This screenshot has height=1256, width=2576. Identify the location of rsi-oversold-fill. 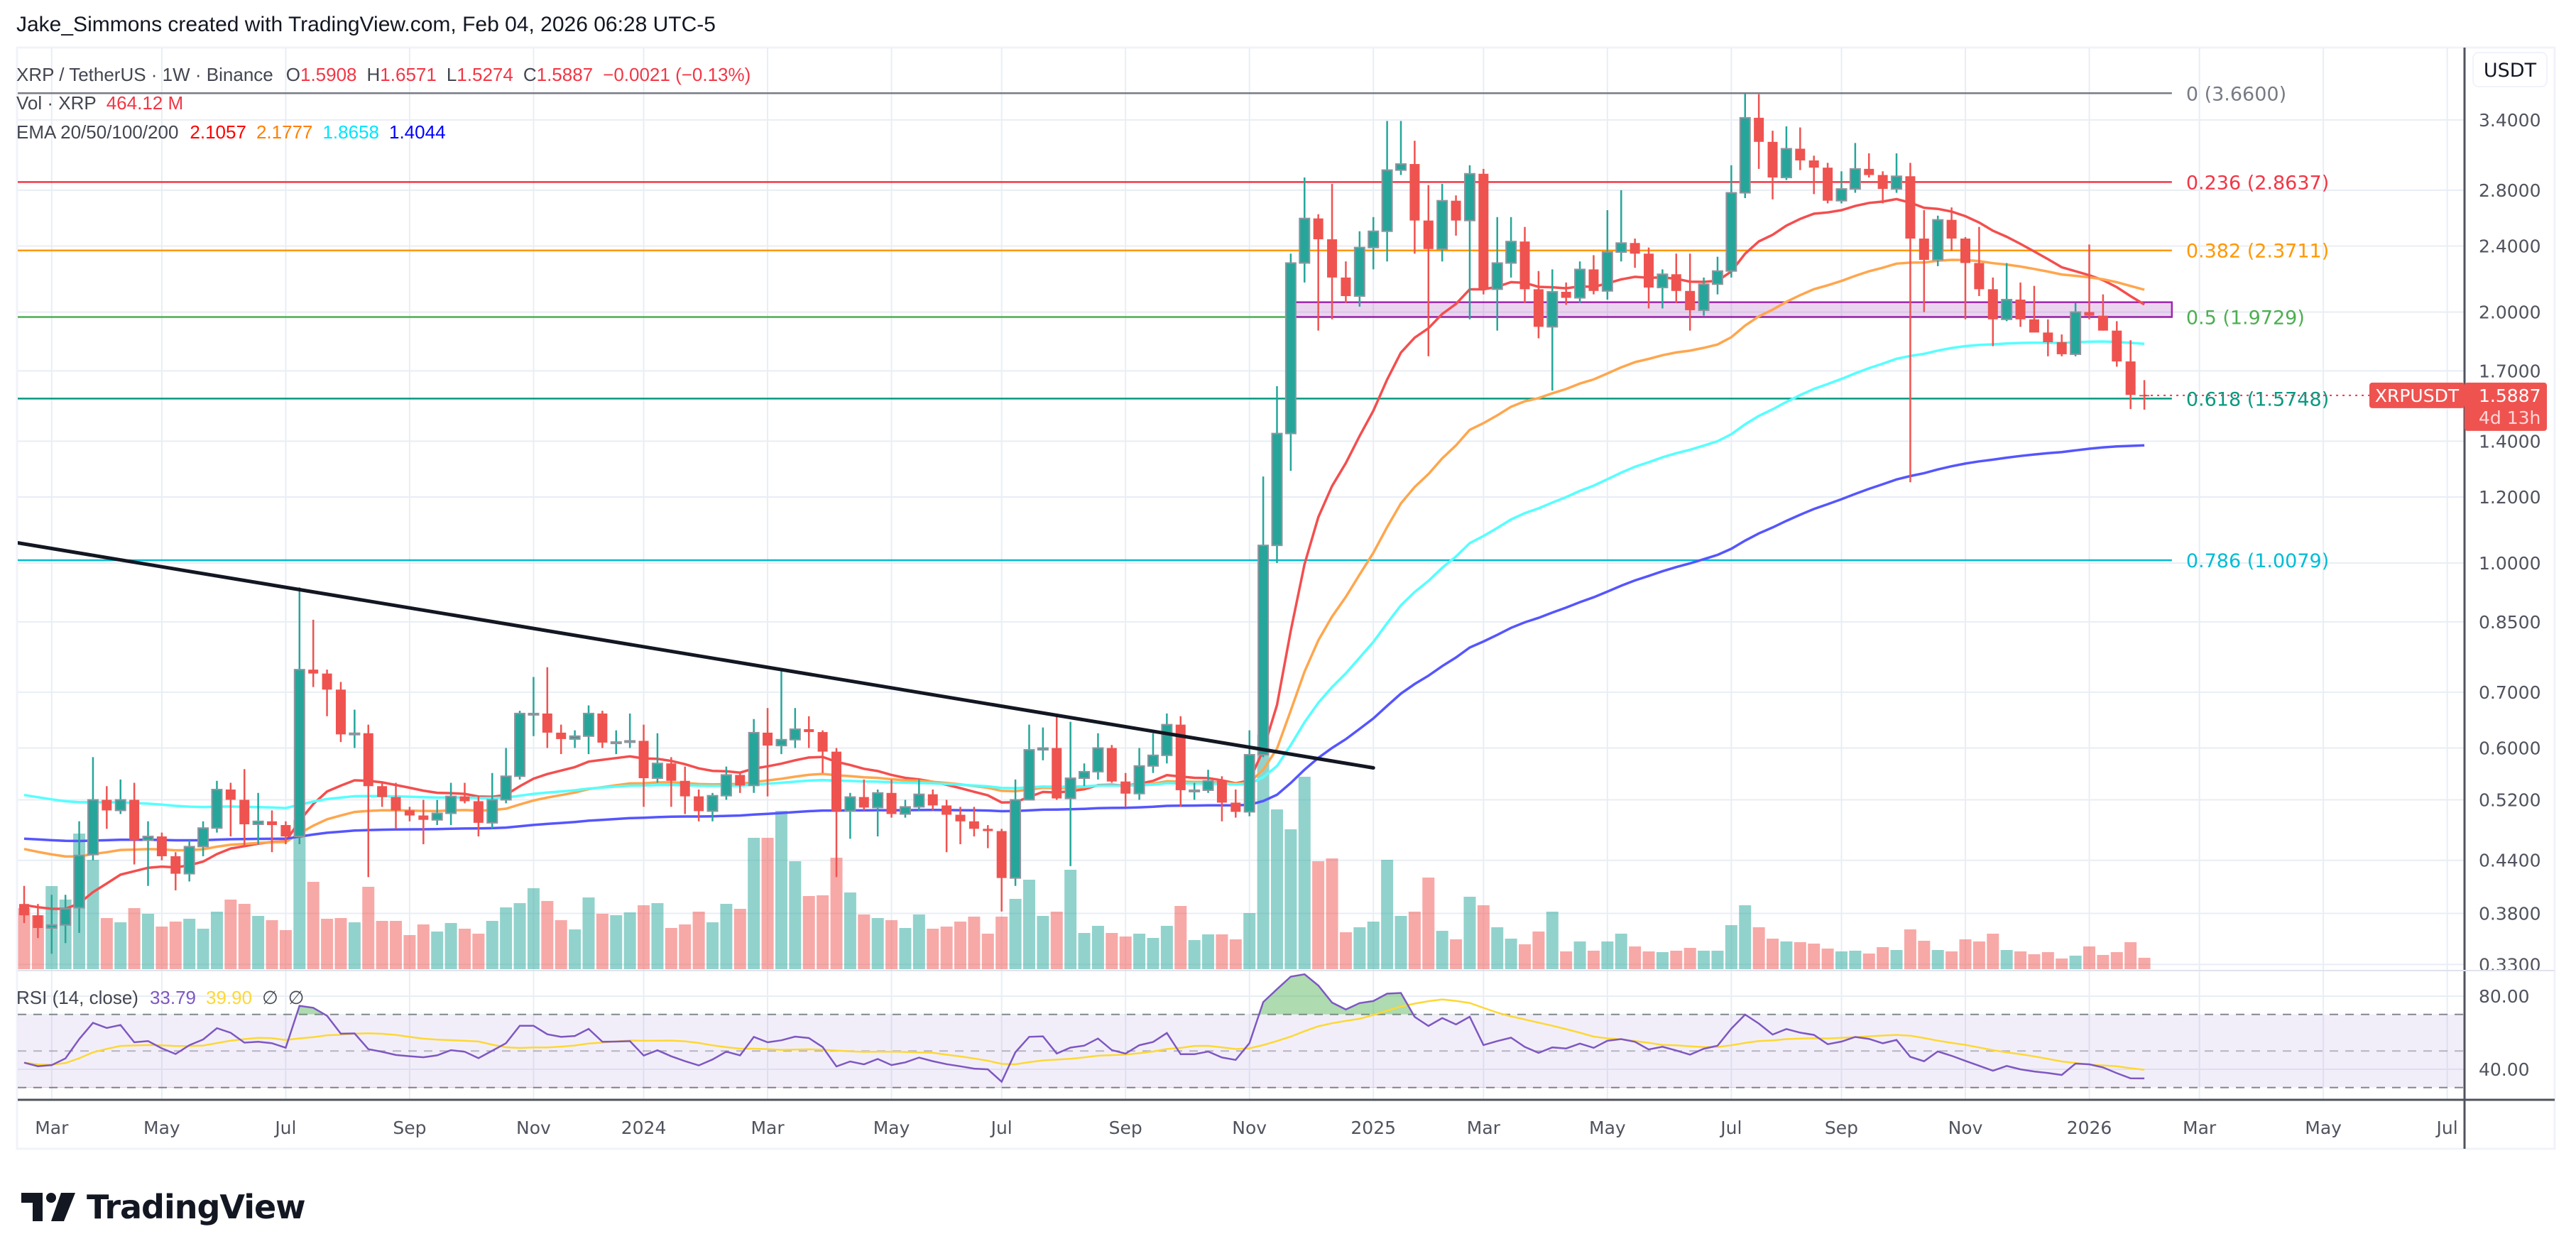
(1084, 1087).